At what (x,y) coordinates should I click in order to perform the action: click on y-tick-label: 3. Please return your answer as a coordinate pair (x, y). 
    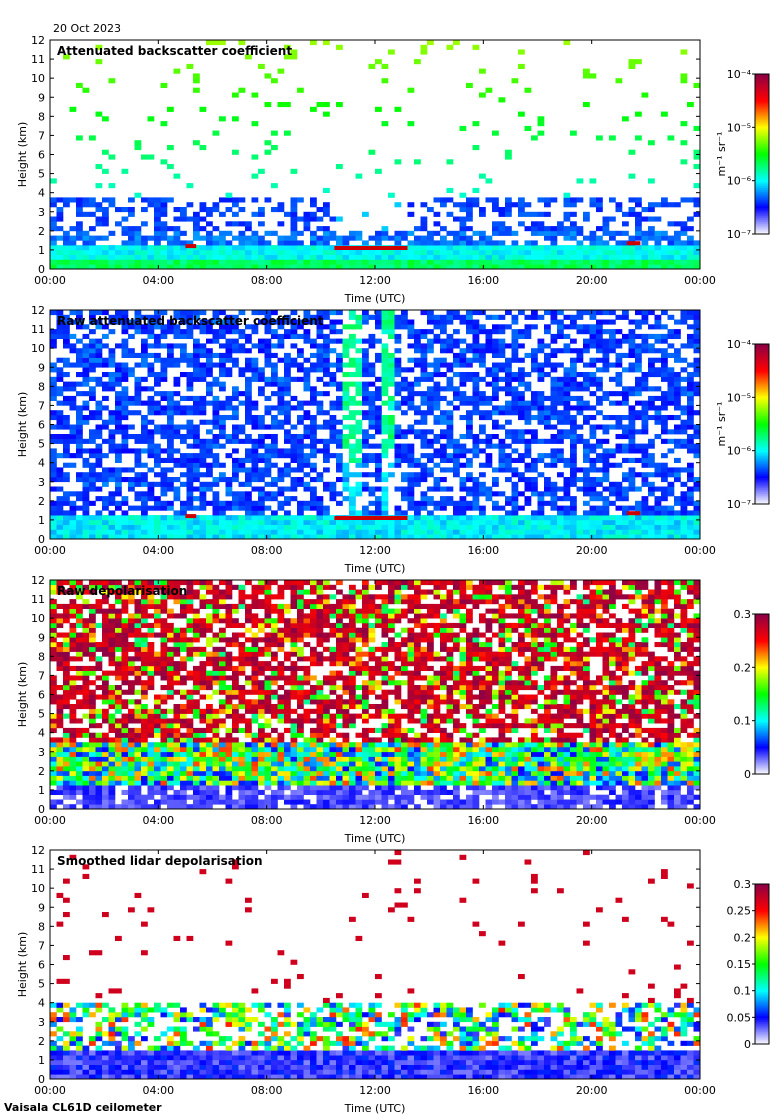
    Looking at the image, I should click on (41, 482).